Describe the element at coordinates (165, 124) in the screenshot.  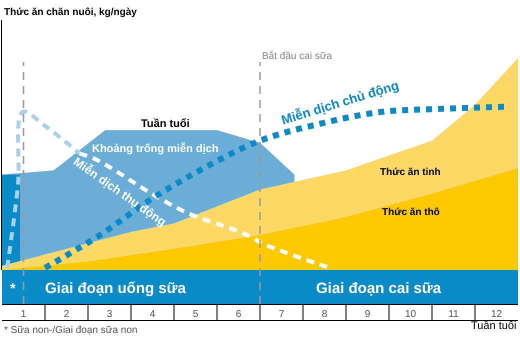
I see `annotation: Tuần tuổi` at that location.